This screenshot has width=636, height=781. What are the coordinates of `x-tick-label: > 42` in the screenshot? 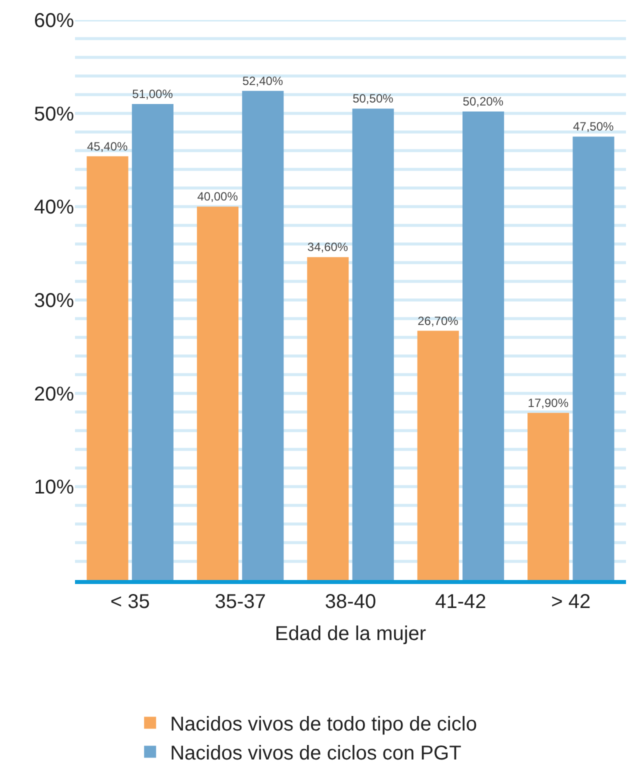 It's located at (571, 602).